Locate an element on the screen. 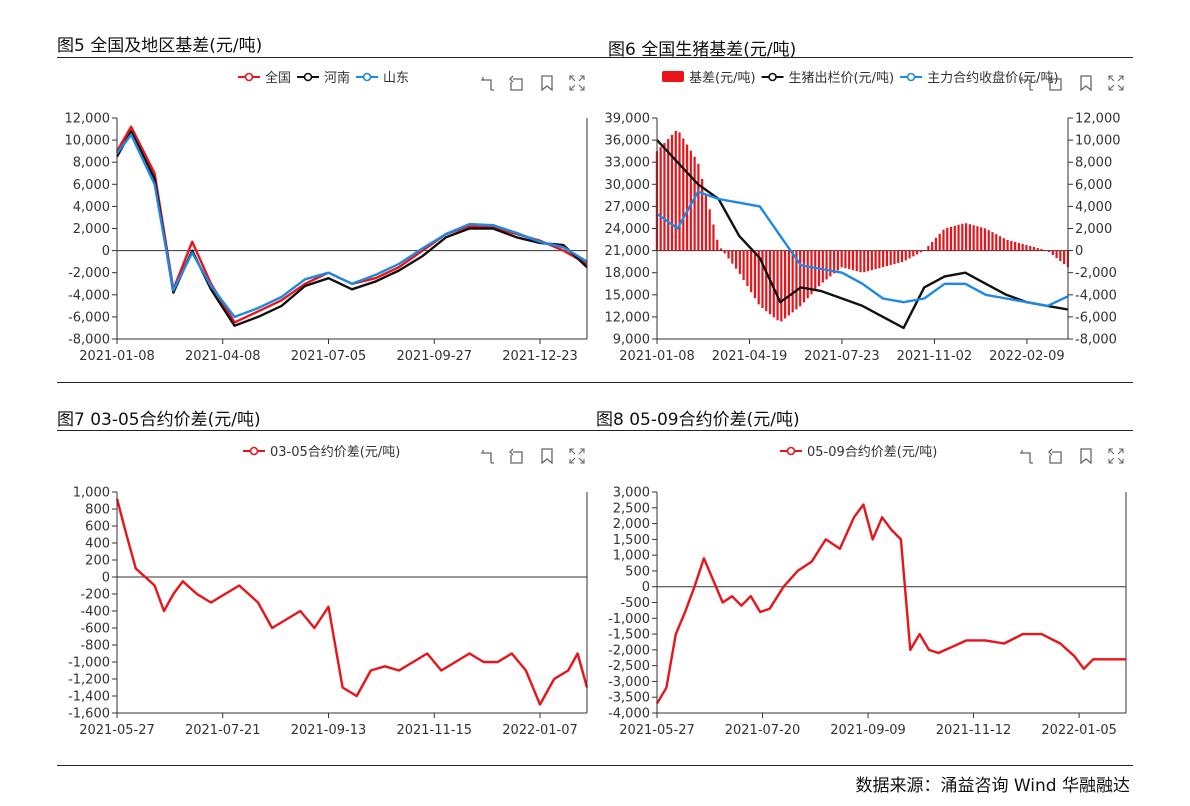 The width and height of the screenshot is (1190, 806). fig7-ytick-label: -1,600 is located at coordinates (89, 714).